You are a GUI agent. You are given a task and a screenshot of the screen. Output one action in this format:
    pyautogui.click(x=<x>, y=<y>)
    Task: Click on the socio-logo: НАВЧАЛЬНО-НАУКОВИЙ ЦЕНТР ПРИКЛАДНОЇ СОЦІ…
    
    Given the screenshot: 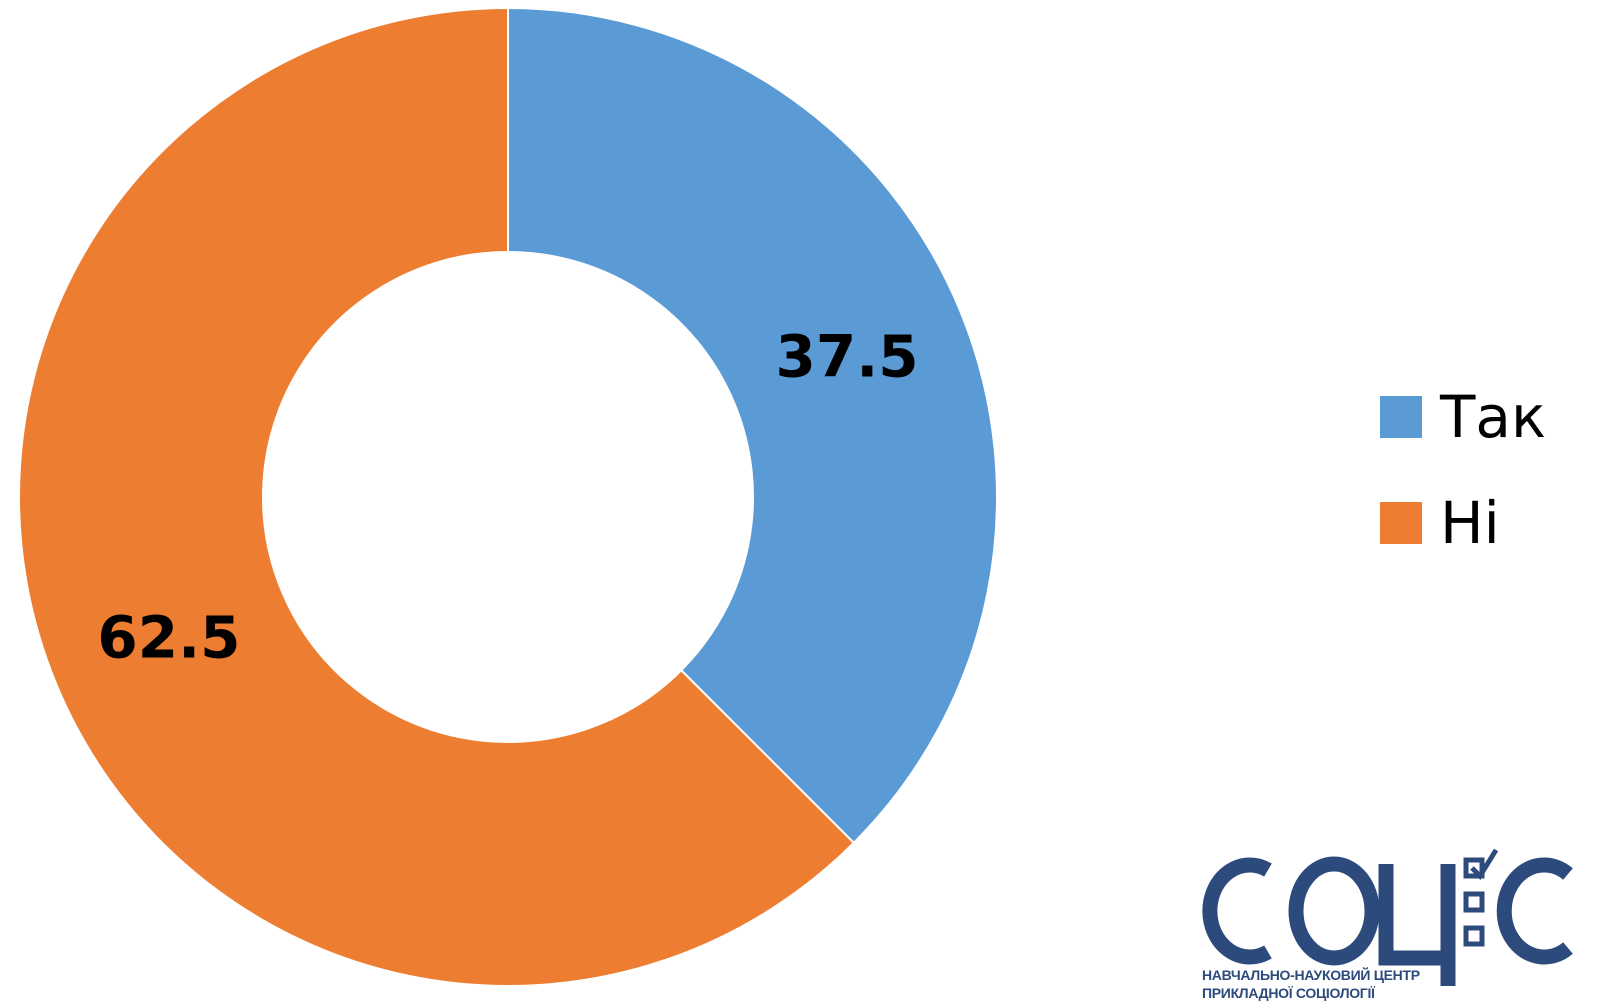 What is the action you would take?
    pyautogui.click(x=1387, y=924)
    